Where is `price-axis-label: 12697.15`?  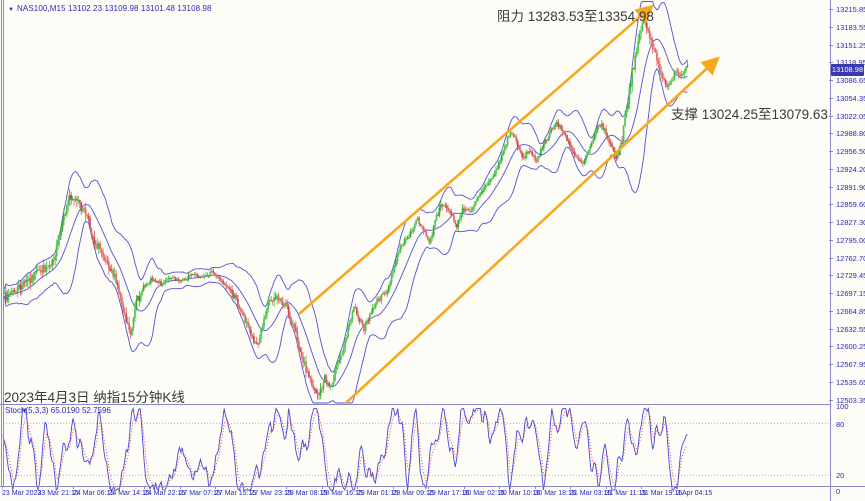 price-axis-label: 12697.15 is located at coordinates (850, 293).